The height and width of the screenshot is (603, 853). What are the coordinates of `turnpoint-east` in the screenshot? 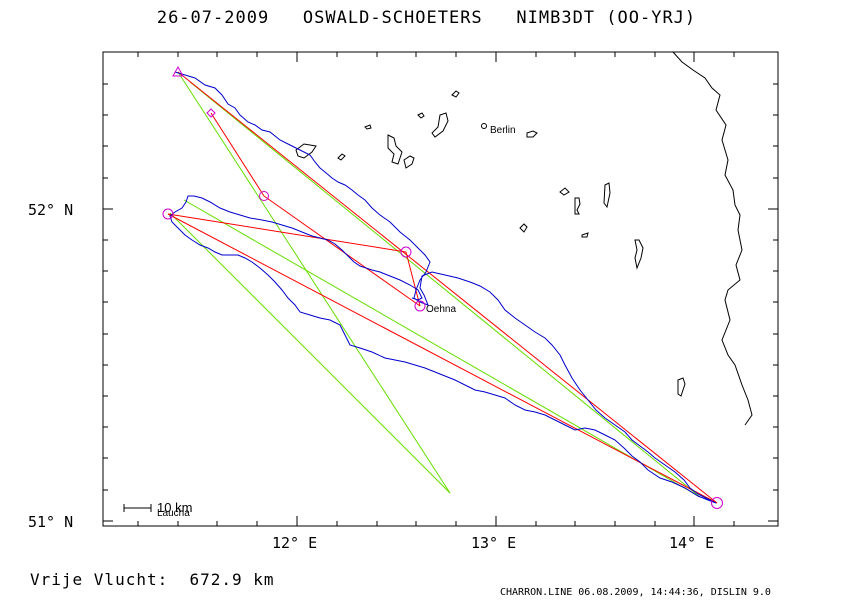 It's located at (717, 503).